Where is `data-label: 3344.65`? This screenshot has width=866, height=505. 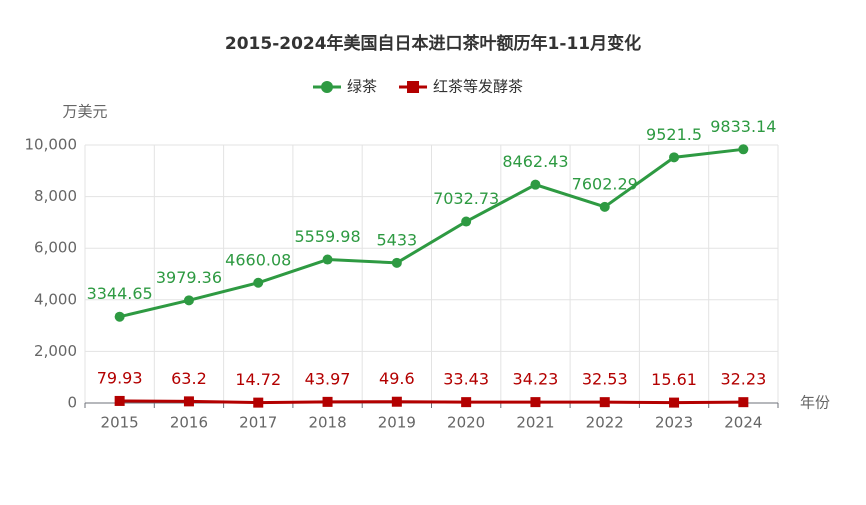 data-label: 3344.65 is located at coordinates (120, 293).